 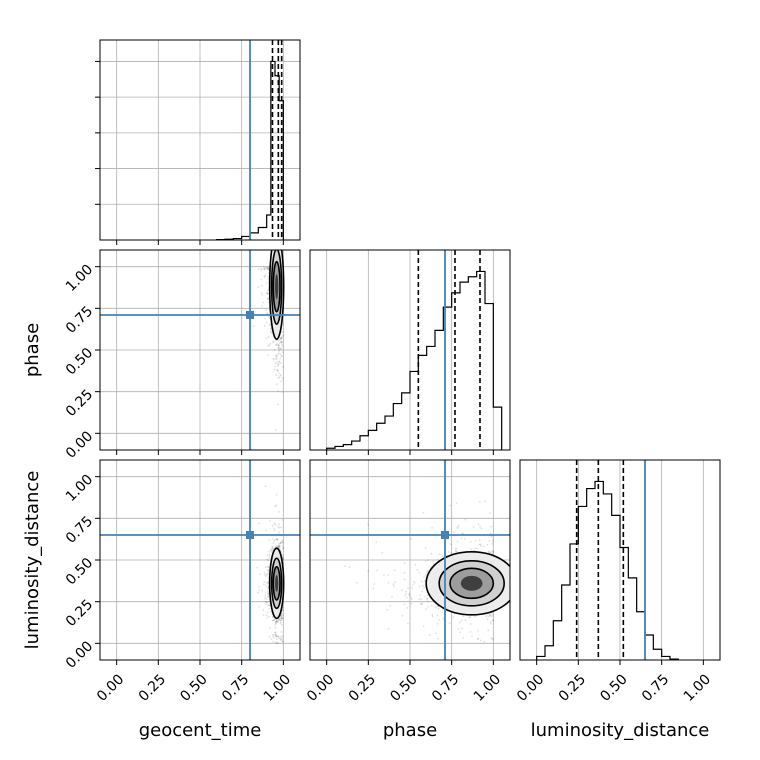 What do you see at coordinates (607, 560) in the screenshot?
I see `histogram-panel` at bounding box center [607, 560].